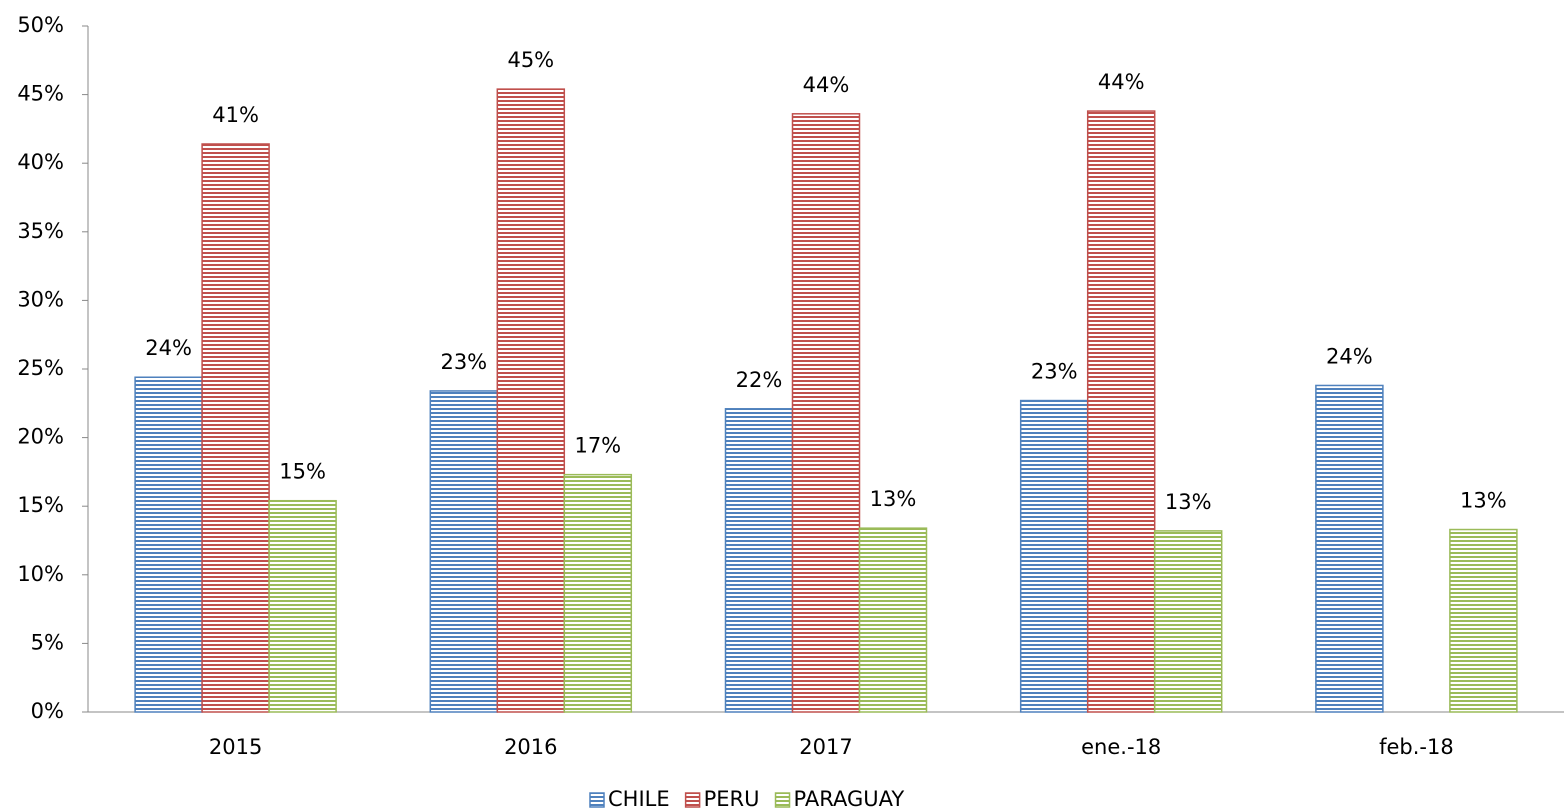  Describe the element at coordinates (1416, 747) in the screenshot. I see `x-tick-label: feb.-18` at that location.